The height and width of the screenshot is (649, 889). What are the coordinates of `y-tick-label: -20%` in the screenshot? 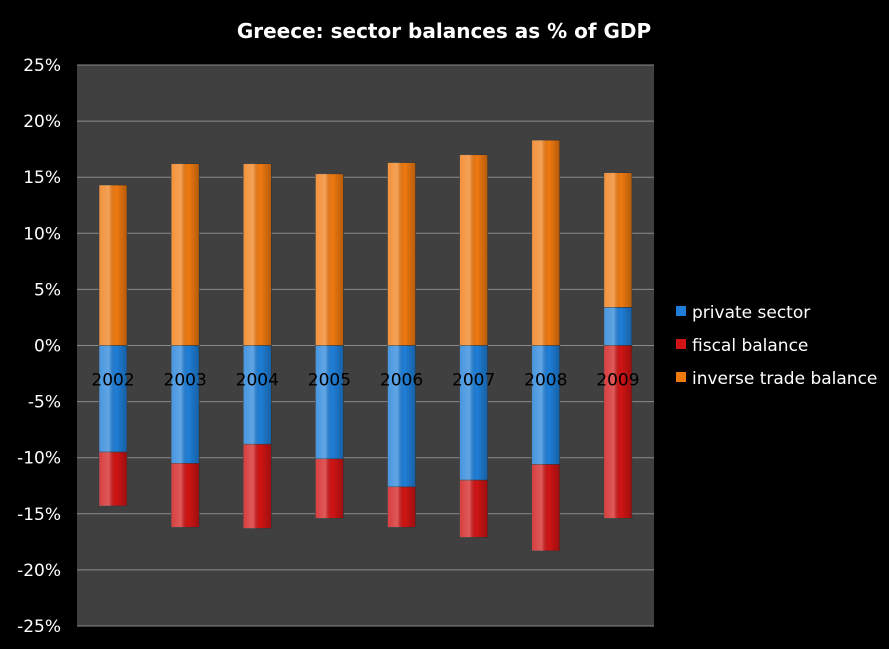 It's located at (39, 571).